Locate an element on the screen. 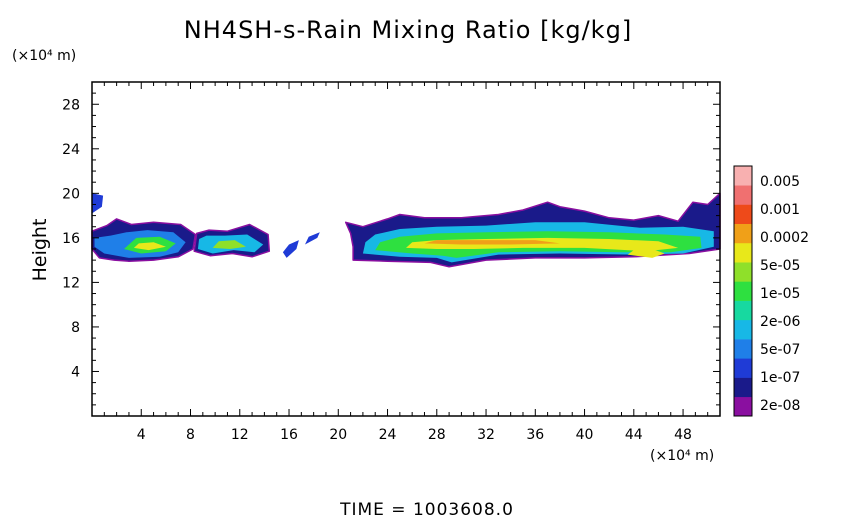 The image size is (854, 519). y-axis-label: Height is located at coordinates (40, 250).